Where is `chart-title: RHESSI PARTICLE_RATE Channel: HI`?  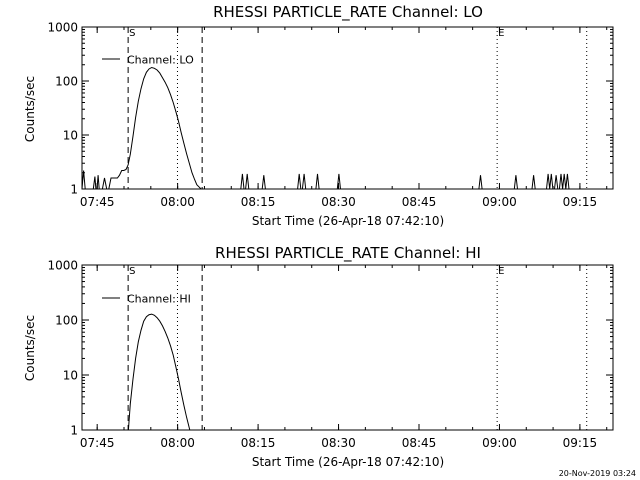
chart-title: RHESSI PARTICLE_RATE Channel: HI is located at coordinates (348, 253).